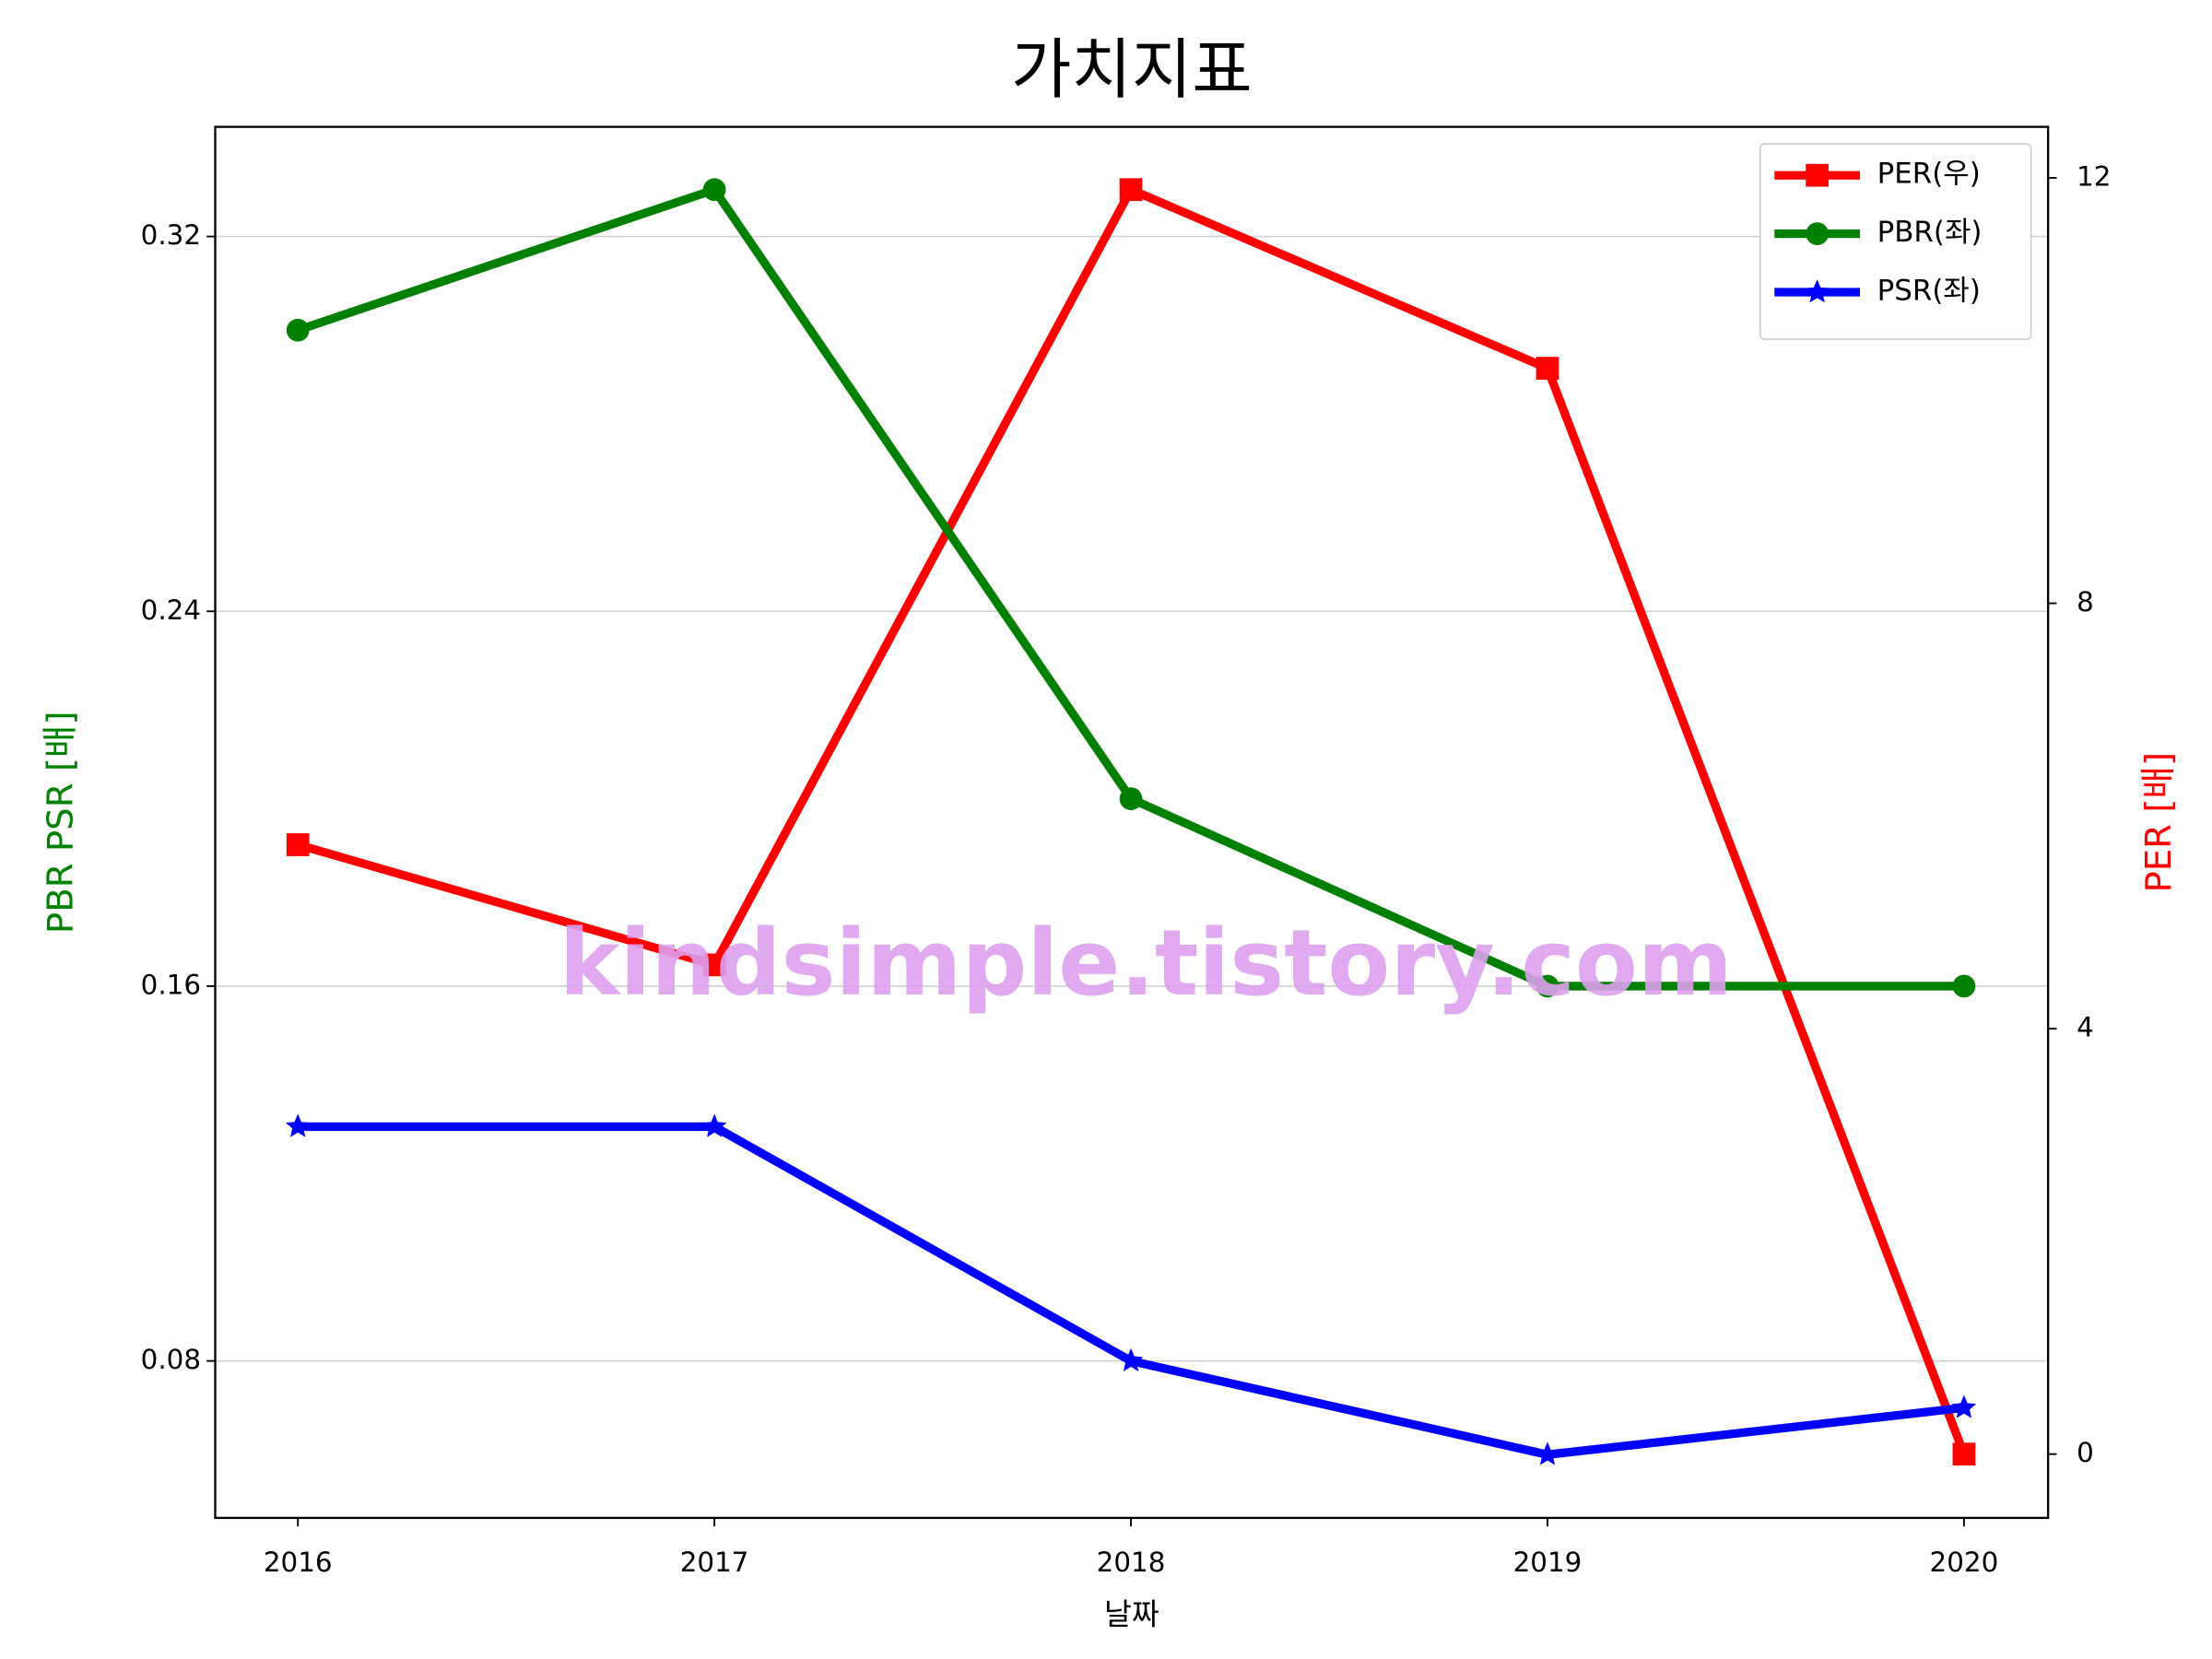 The height and width of the screenshot is (1659, 2212). What do you see at coordinates (171, 1359) in the screenshot?
I see `y-tick-label: 0.08` at bounding box center [171, 1359].